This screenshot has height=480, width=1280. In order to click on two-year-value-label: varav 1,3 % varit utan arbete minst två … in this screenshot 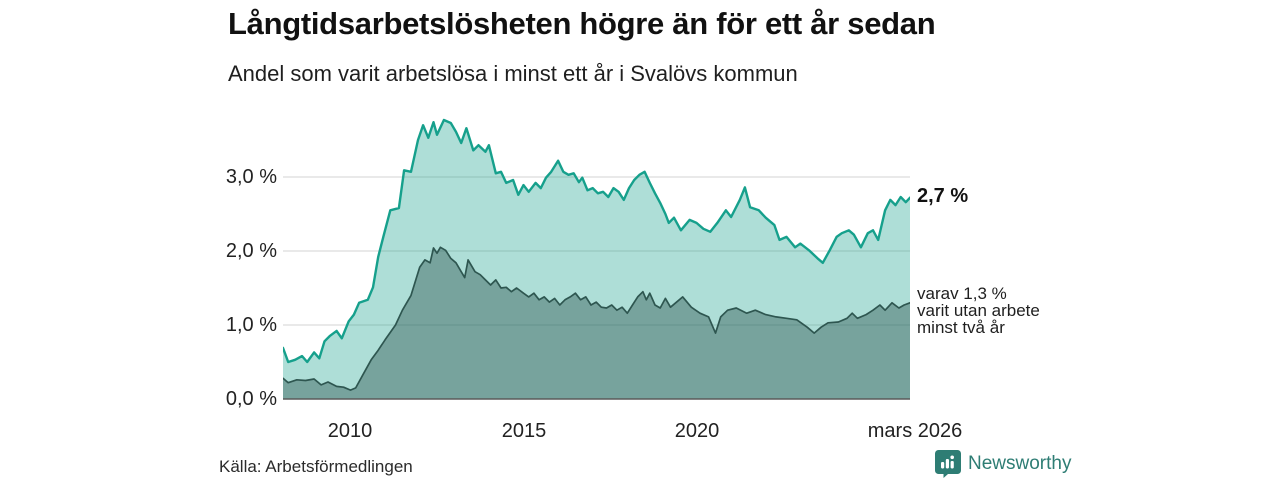, I will do `click(978, 310)`.